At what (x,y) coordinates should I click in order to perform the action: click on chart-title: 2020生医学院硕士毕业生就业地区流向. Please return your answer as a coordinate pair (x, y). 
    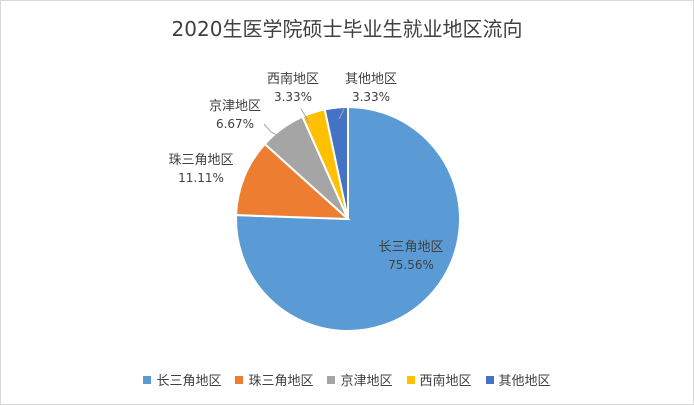
    Looking at the image, I should click on (347, 29).